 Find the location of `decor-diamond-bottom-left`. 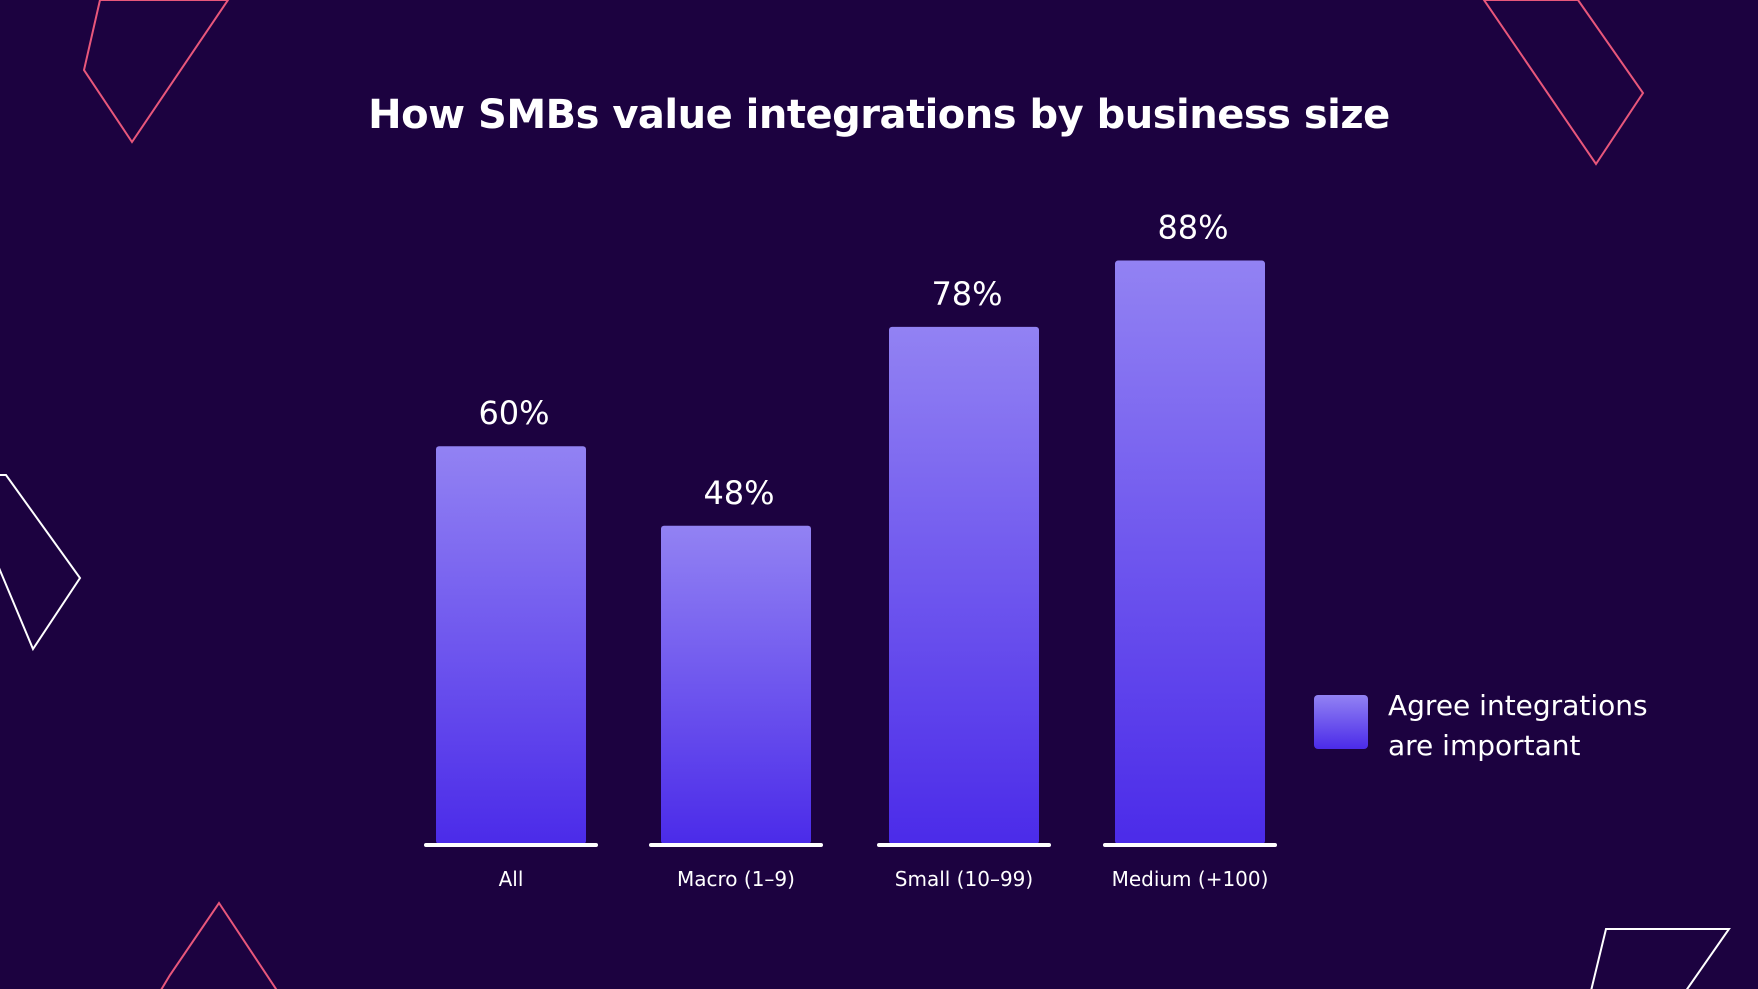

decor-diamond-bottom-left is located at coordinates (219, 945).